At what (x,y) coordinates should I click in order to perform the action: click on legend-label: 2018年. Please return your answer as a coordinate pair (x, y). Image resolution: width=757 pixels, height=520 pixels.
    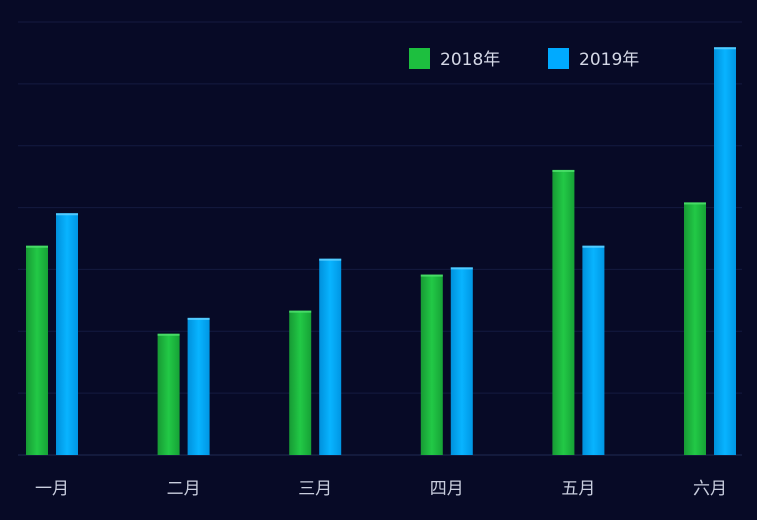
    Looking at the image, I should click on (470, 60).